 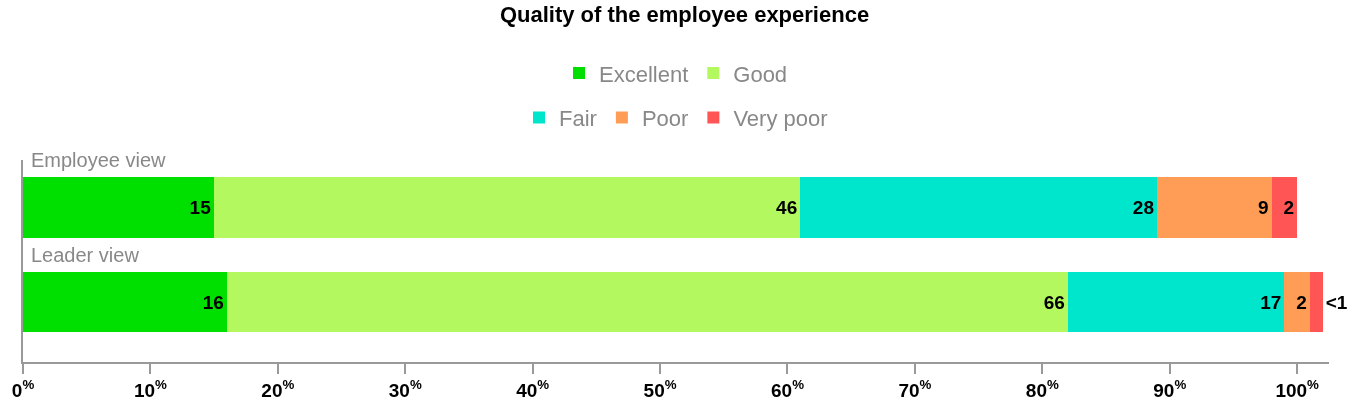 What do you see at coordinates (787, 207) in the screenshot?
I see `data-label: 46` at bounding box center [787, 207].